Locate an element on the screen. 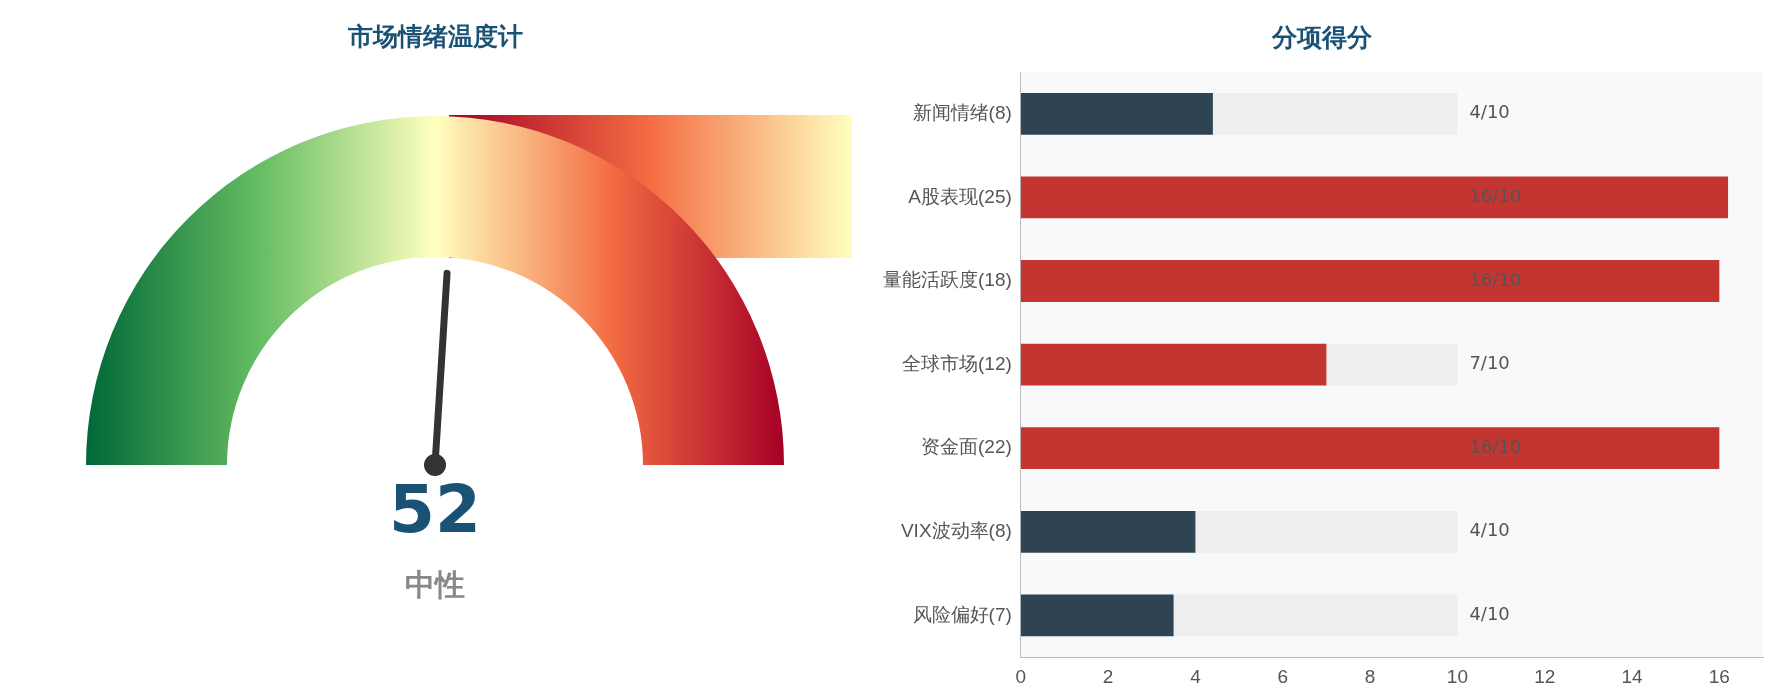 Image resolution: width=1781 pixels, height=700 pixels. chart-title: 分项得分 is located at coordinates (1321, 37).